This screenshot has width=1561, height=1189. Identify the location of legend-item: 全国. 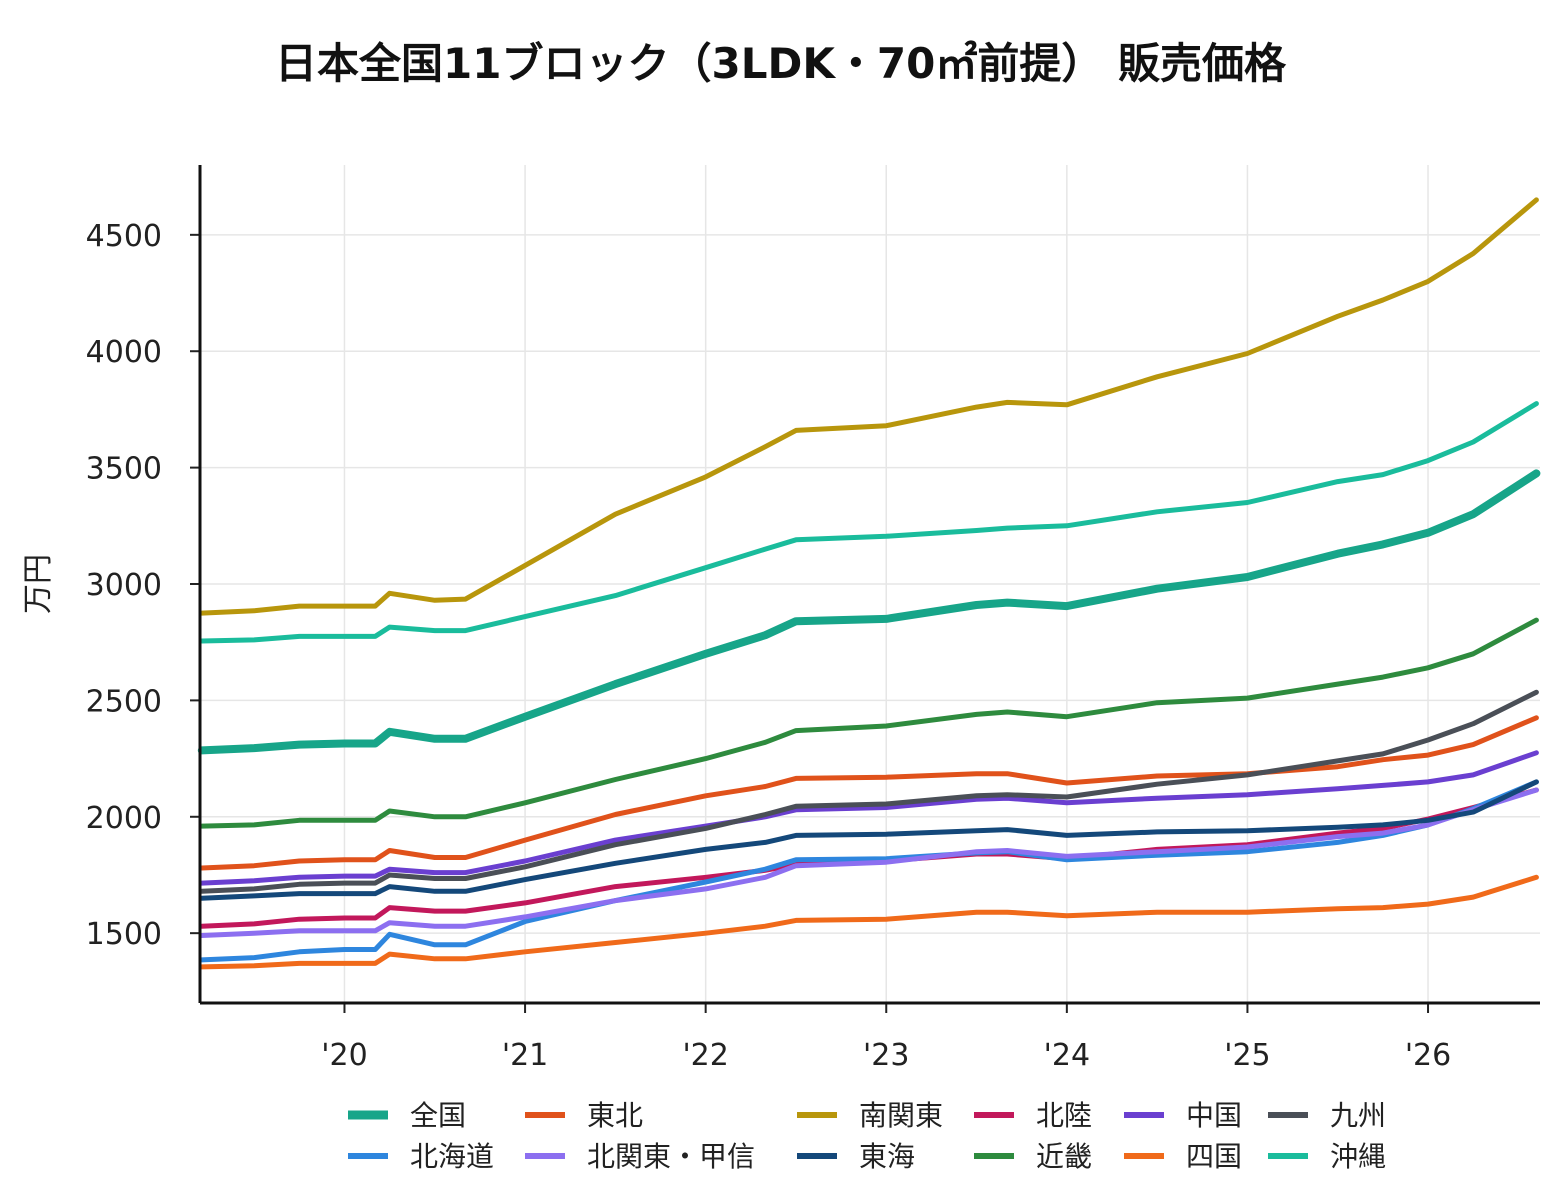
(407, 1115).